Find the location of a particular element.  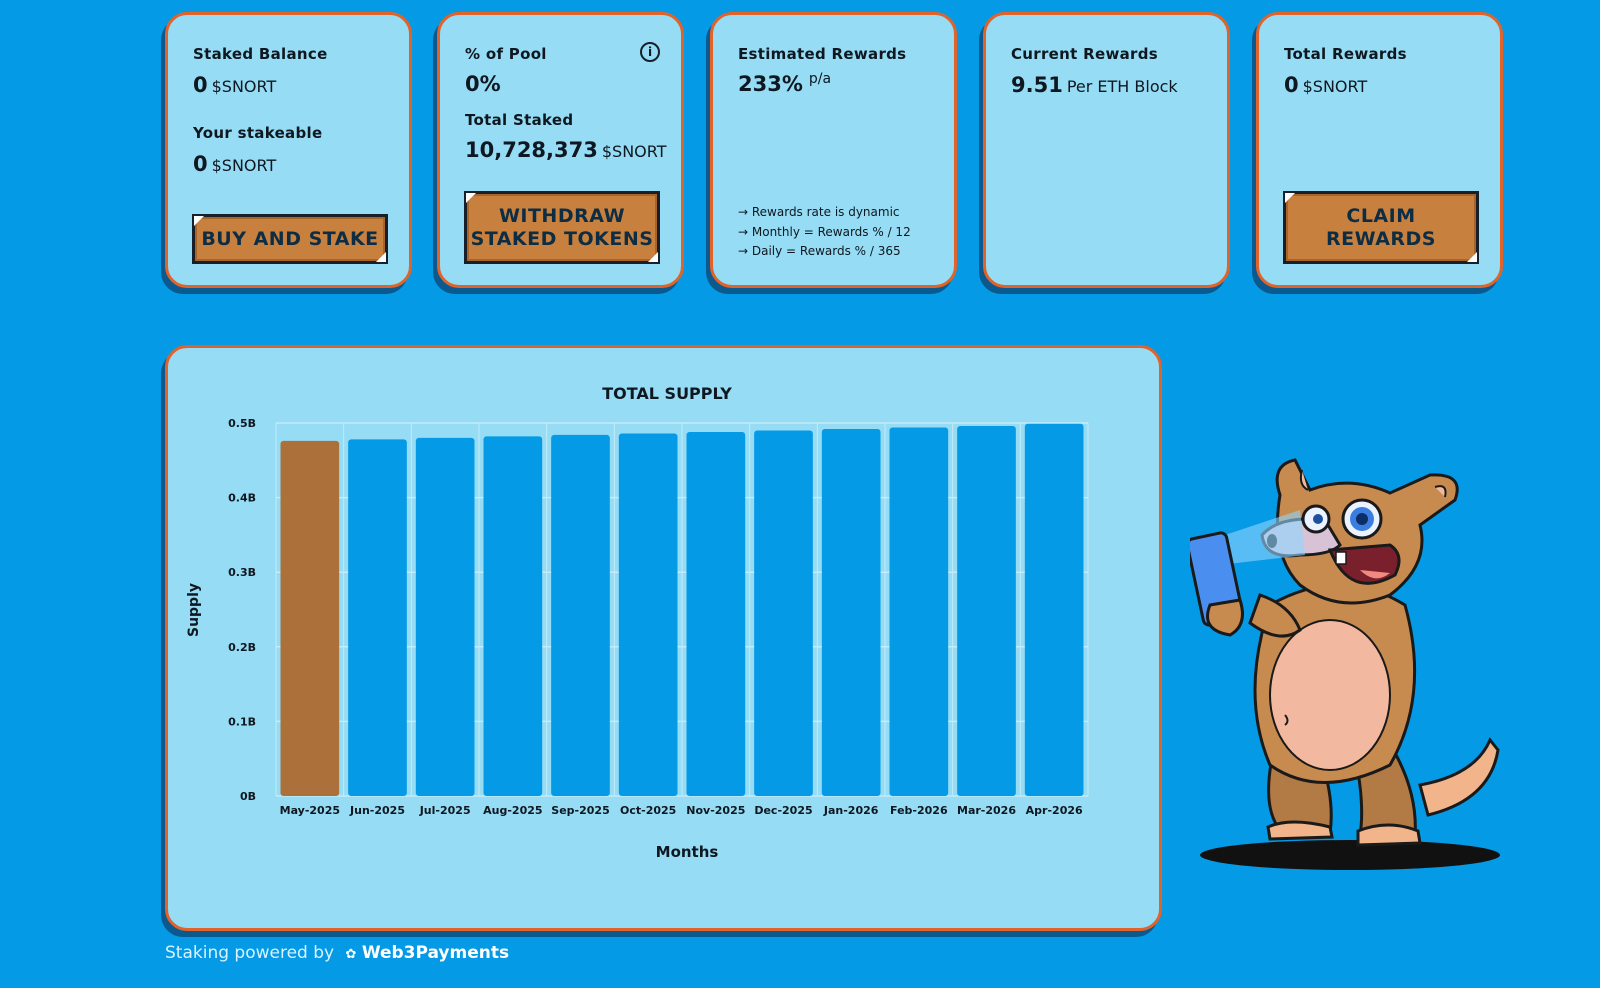

chart-x-tick-label: Oct-2025 is located at coordinates (648, 810).